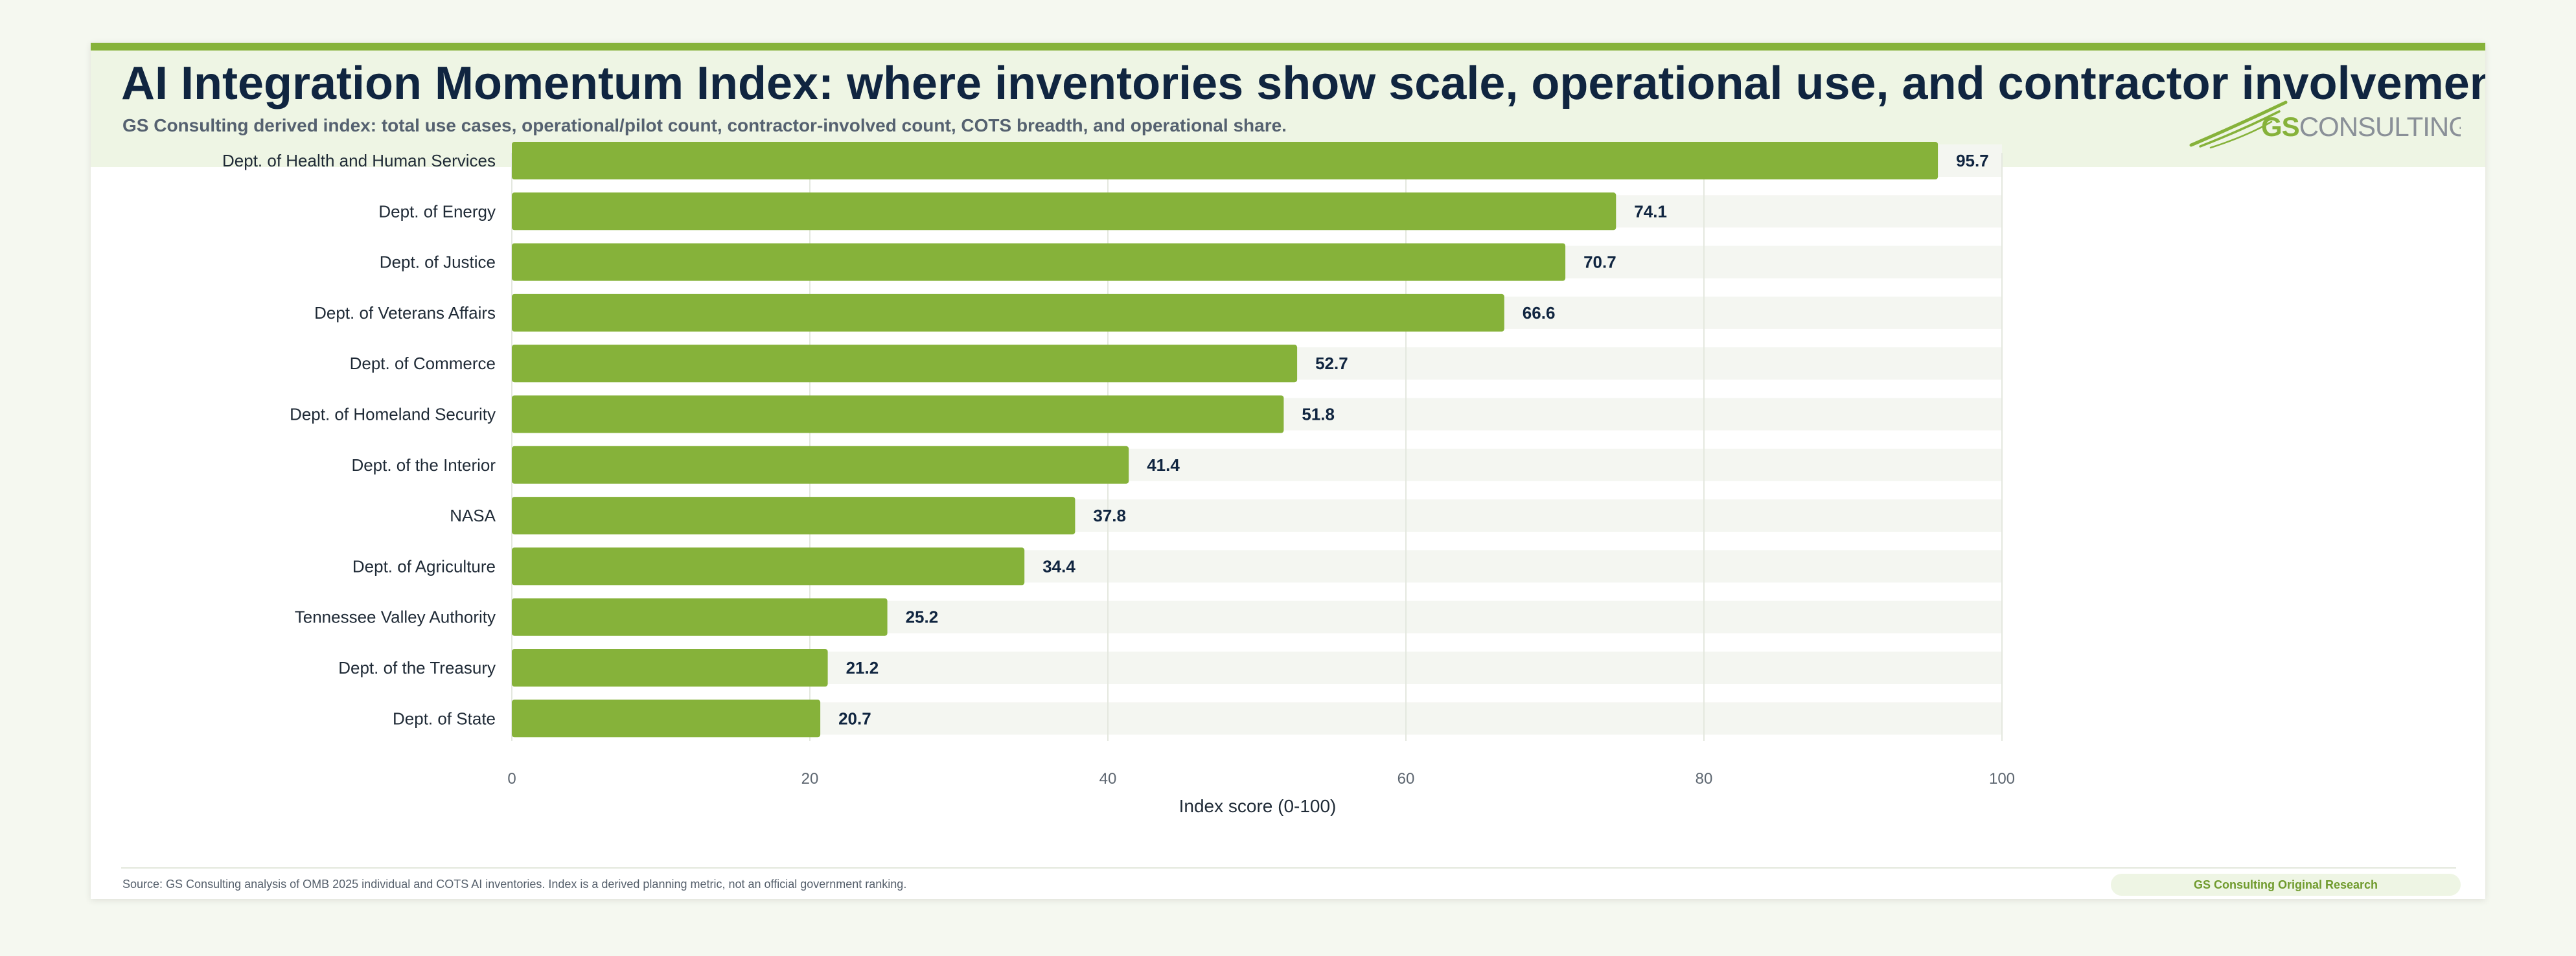  Describe the element at coordinates (1108, 779) in the screenshot. I see `x-tick-label: 40` at that location.